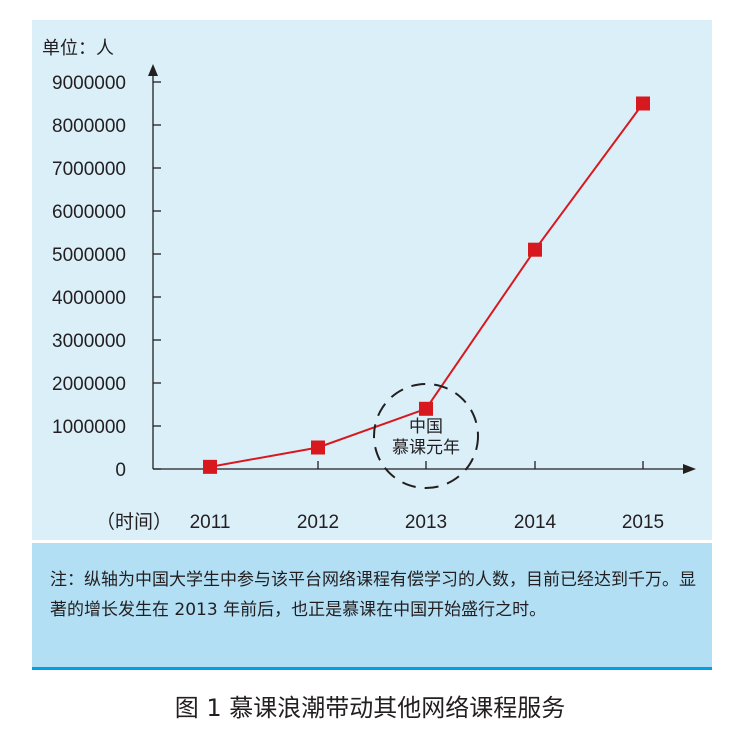 This screenshot has height=744, width=740. Describe the element at coordinates (120, 470) in the screenshot. I see `y-tick-label: 0` at that location.